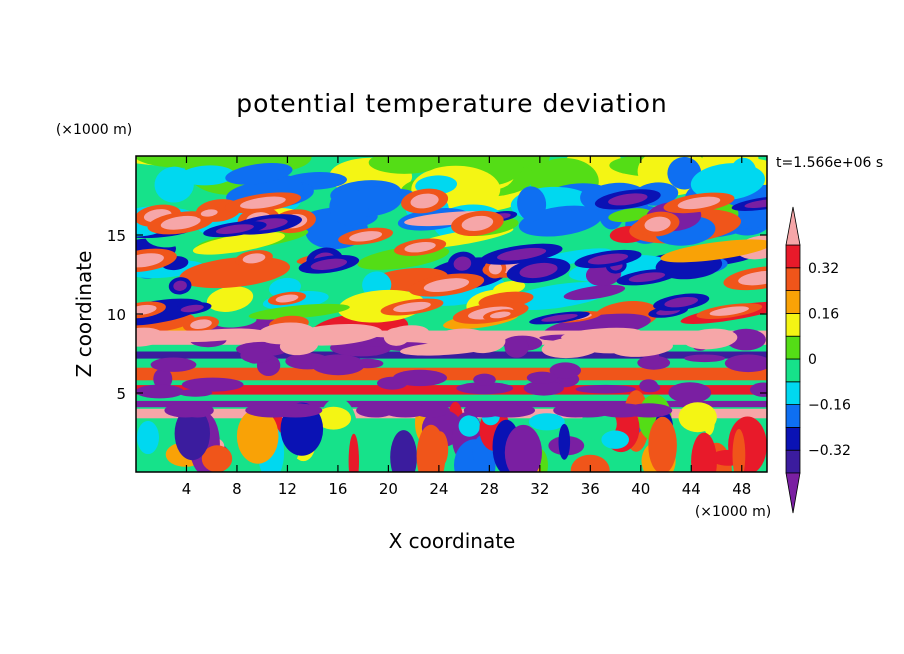  What do you see at coordinates (829, 406) in the screenshot?
I see `colorbar-tick-label: −0.16` at bounding box center [829, 406].